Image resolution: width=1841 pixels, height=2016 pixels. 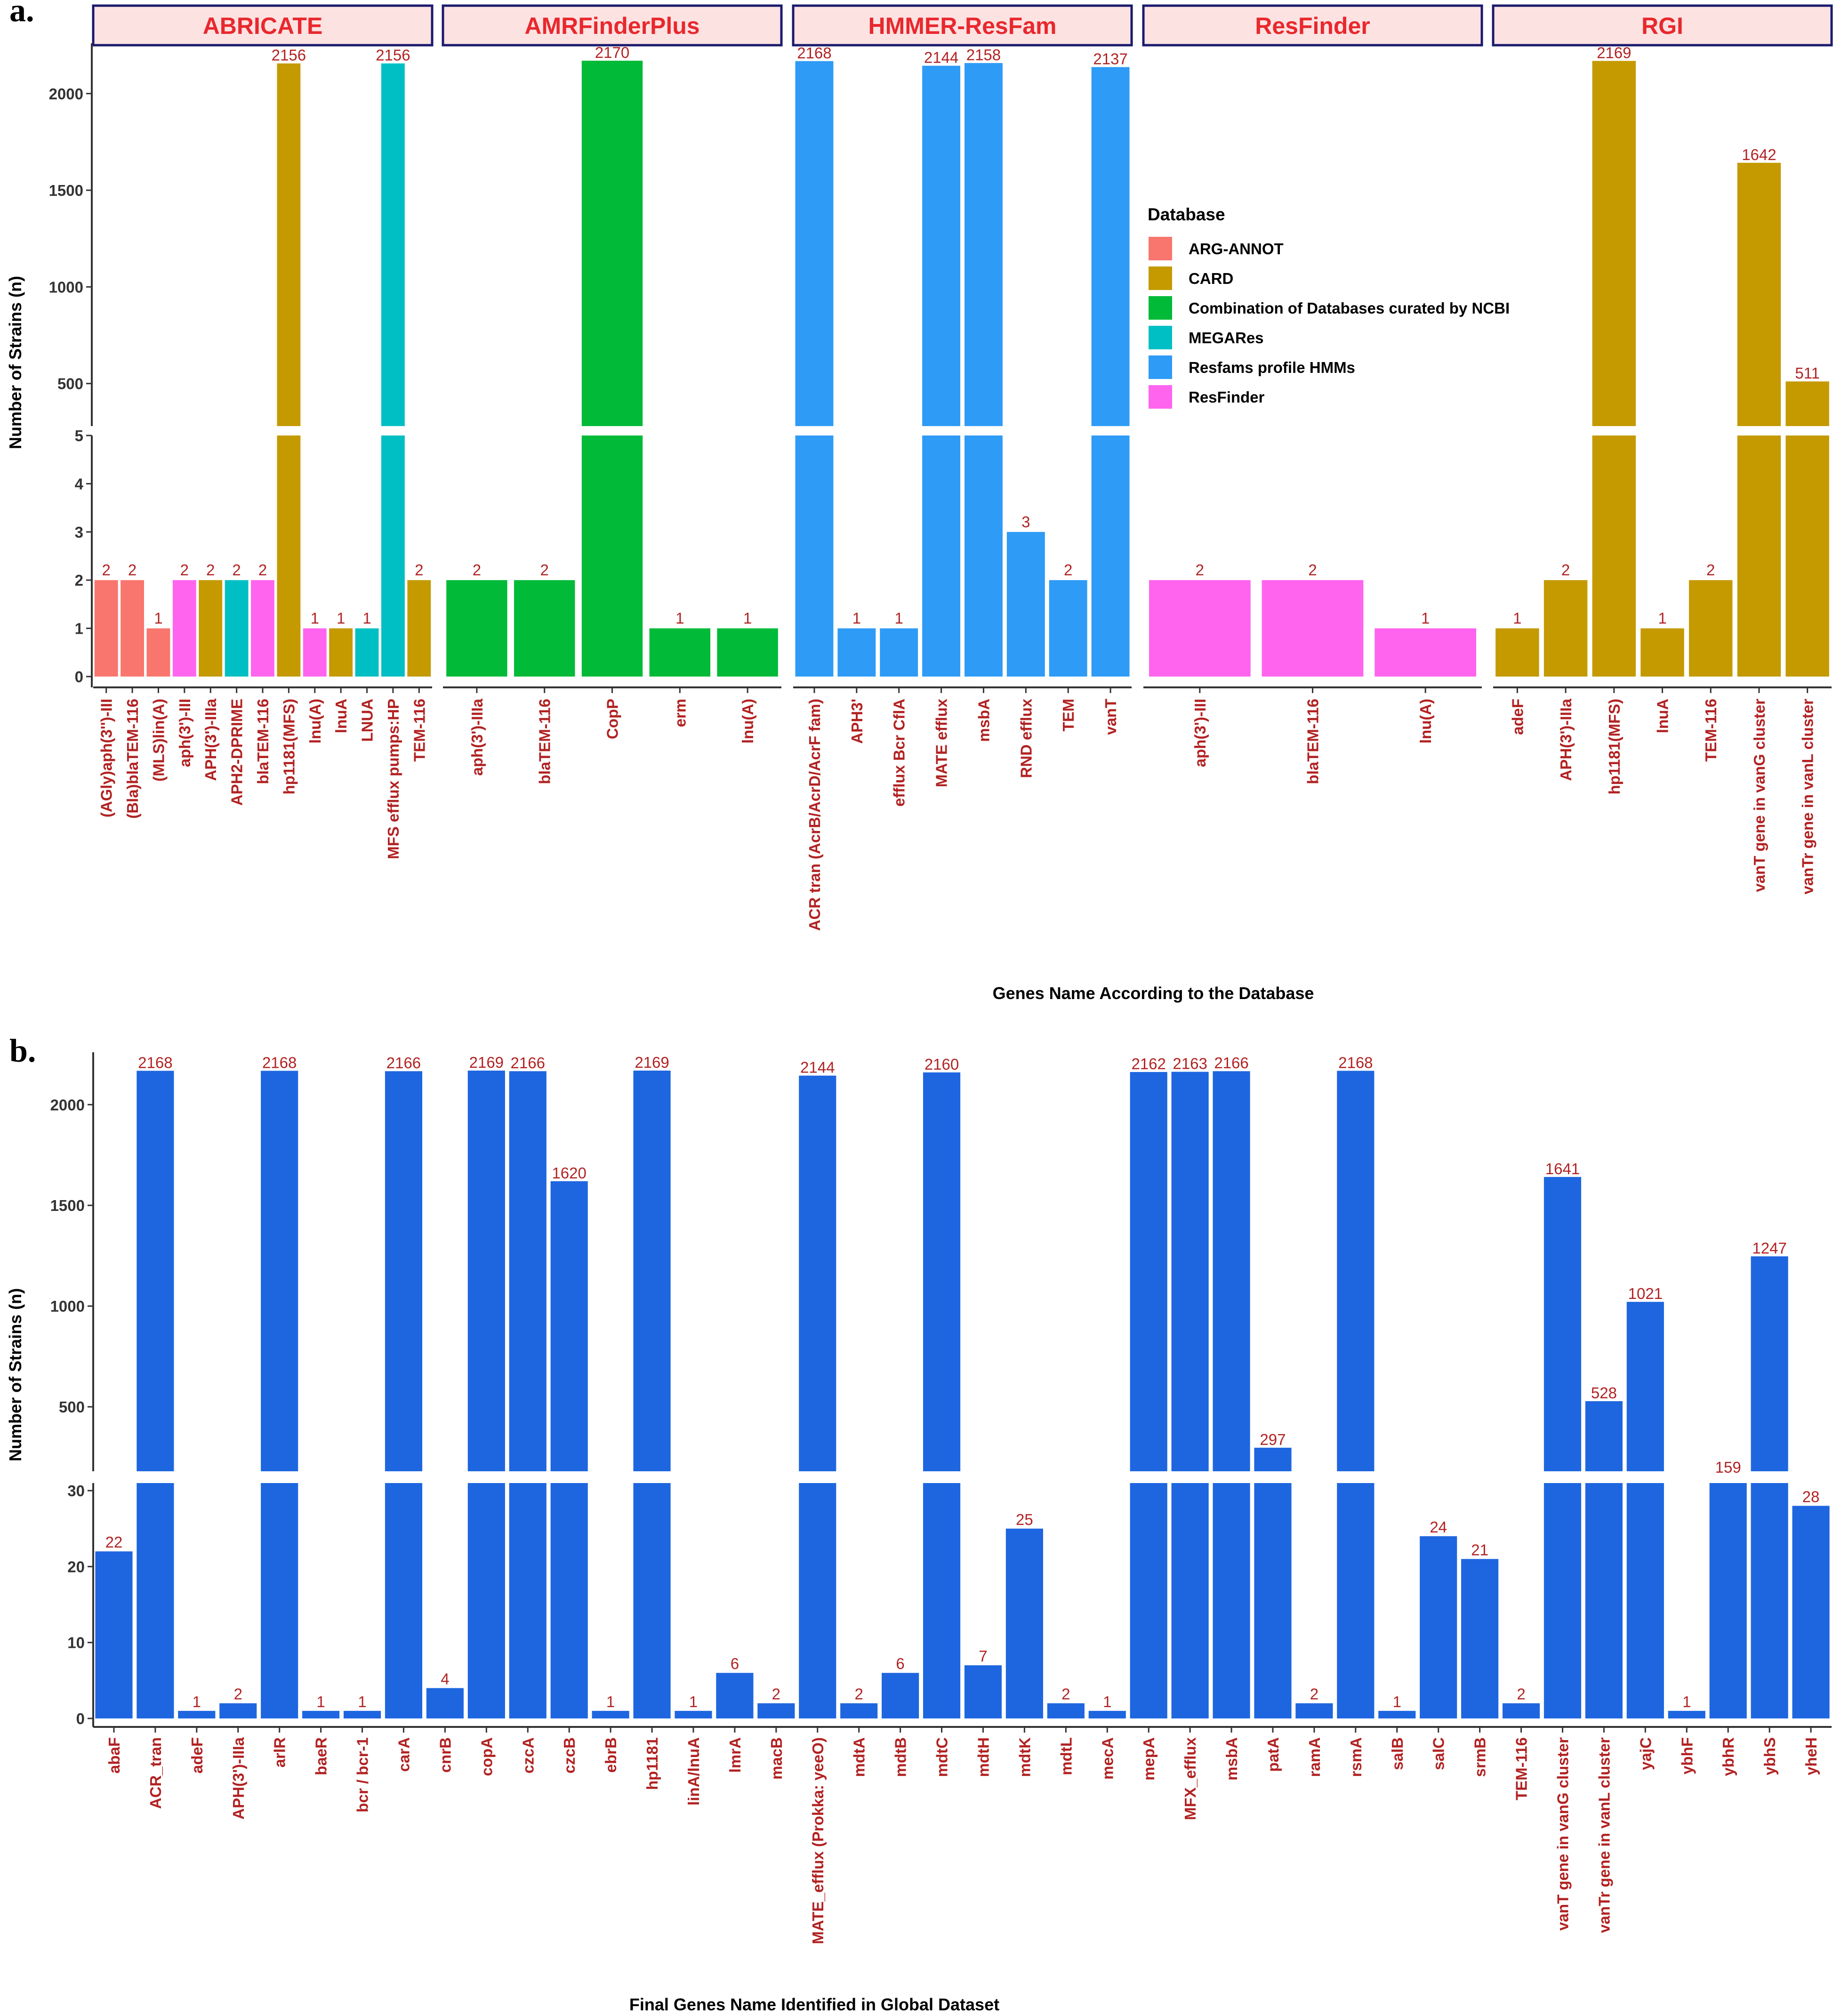 I want to click on x-tick-label: hp1181, so click(x=652, y=1763).